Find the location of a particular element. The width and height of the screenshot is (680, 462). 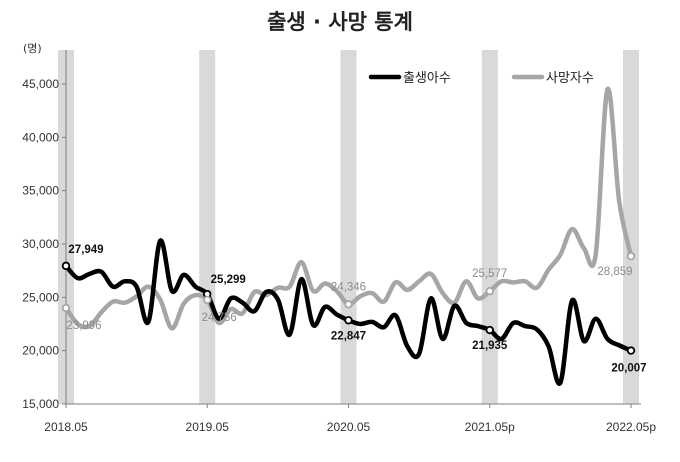

y-tick-label: 30,000 is located at coordinates (40, 244).